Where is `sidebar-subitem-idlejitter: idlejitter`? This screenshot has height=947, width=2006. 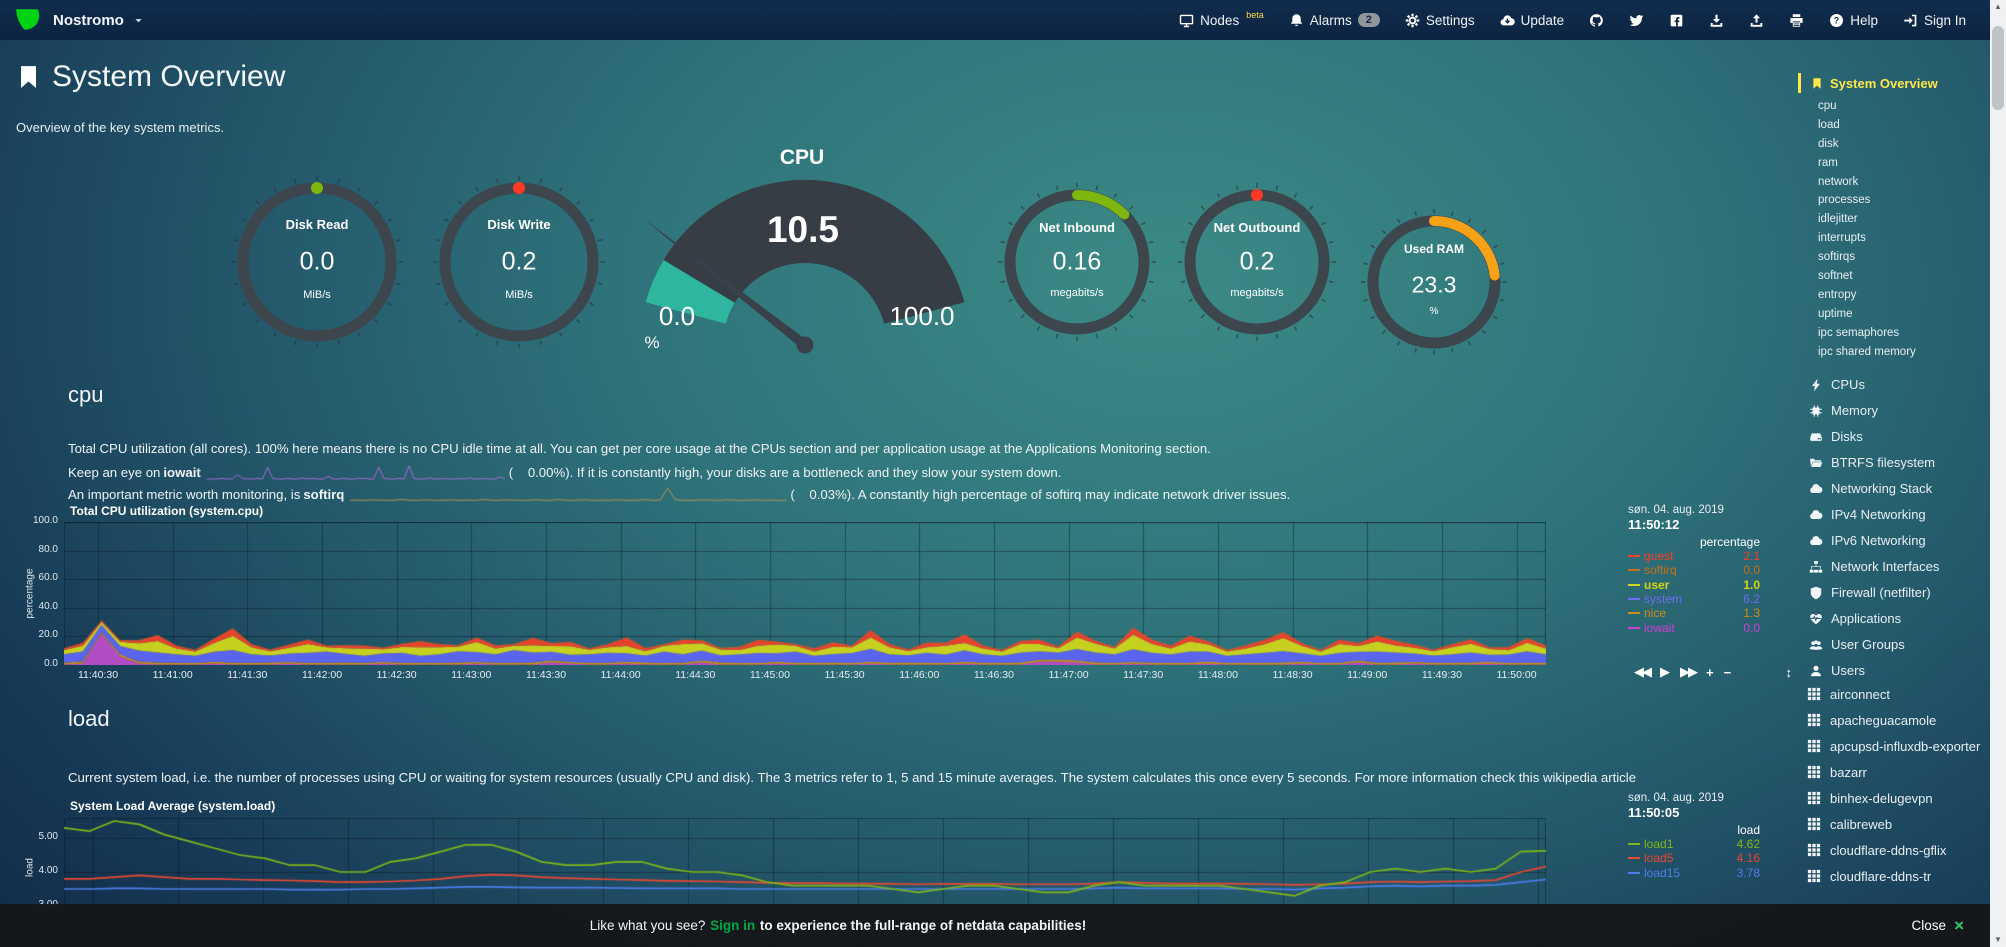 sidebar-subitem-idlejitter: idlejitter is located at coordinates (1838, 219).